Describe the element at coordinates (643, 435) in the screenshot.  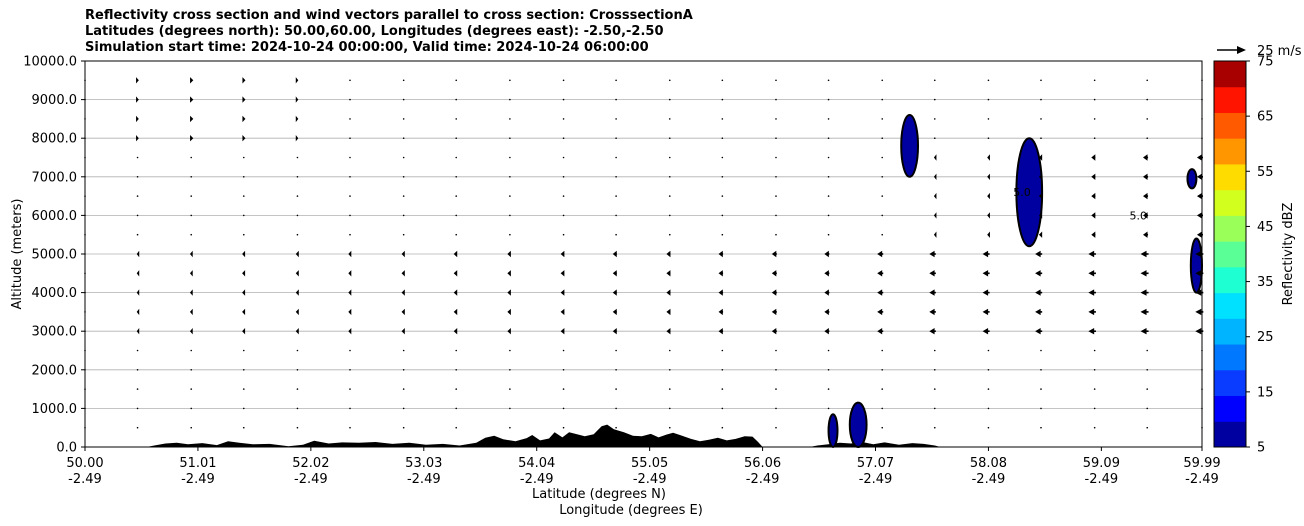
I see `terrain-profile` at that location.